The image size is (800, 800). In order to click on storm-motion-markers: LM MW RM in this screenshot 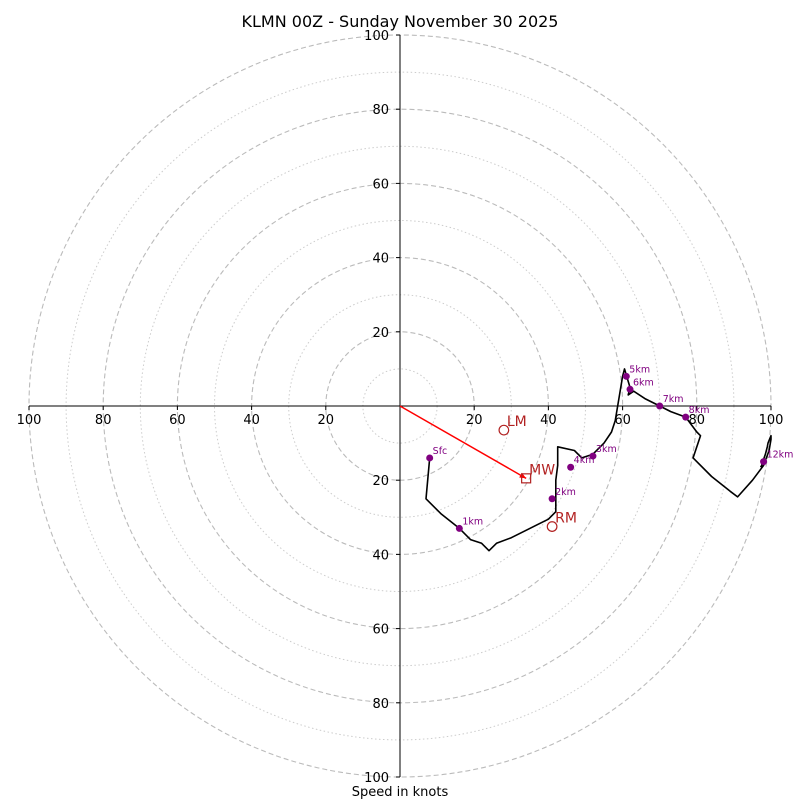, I will do `click(537, 473)`.